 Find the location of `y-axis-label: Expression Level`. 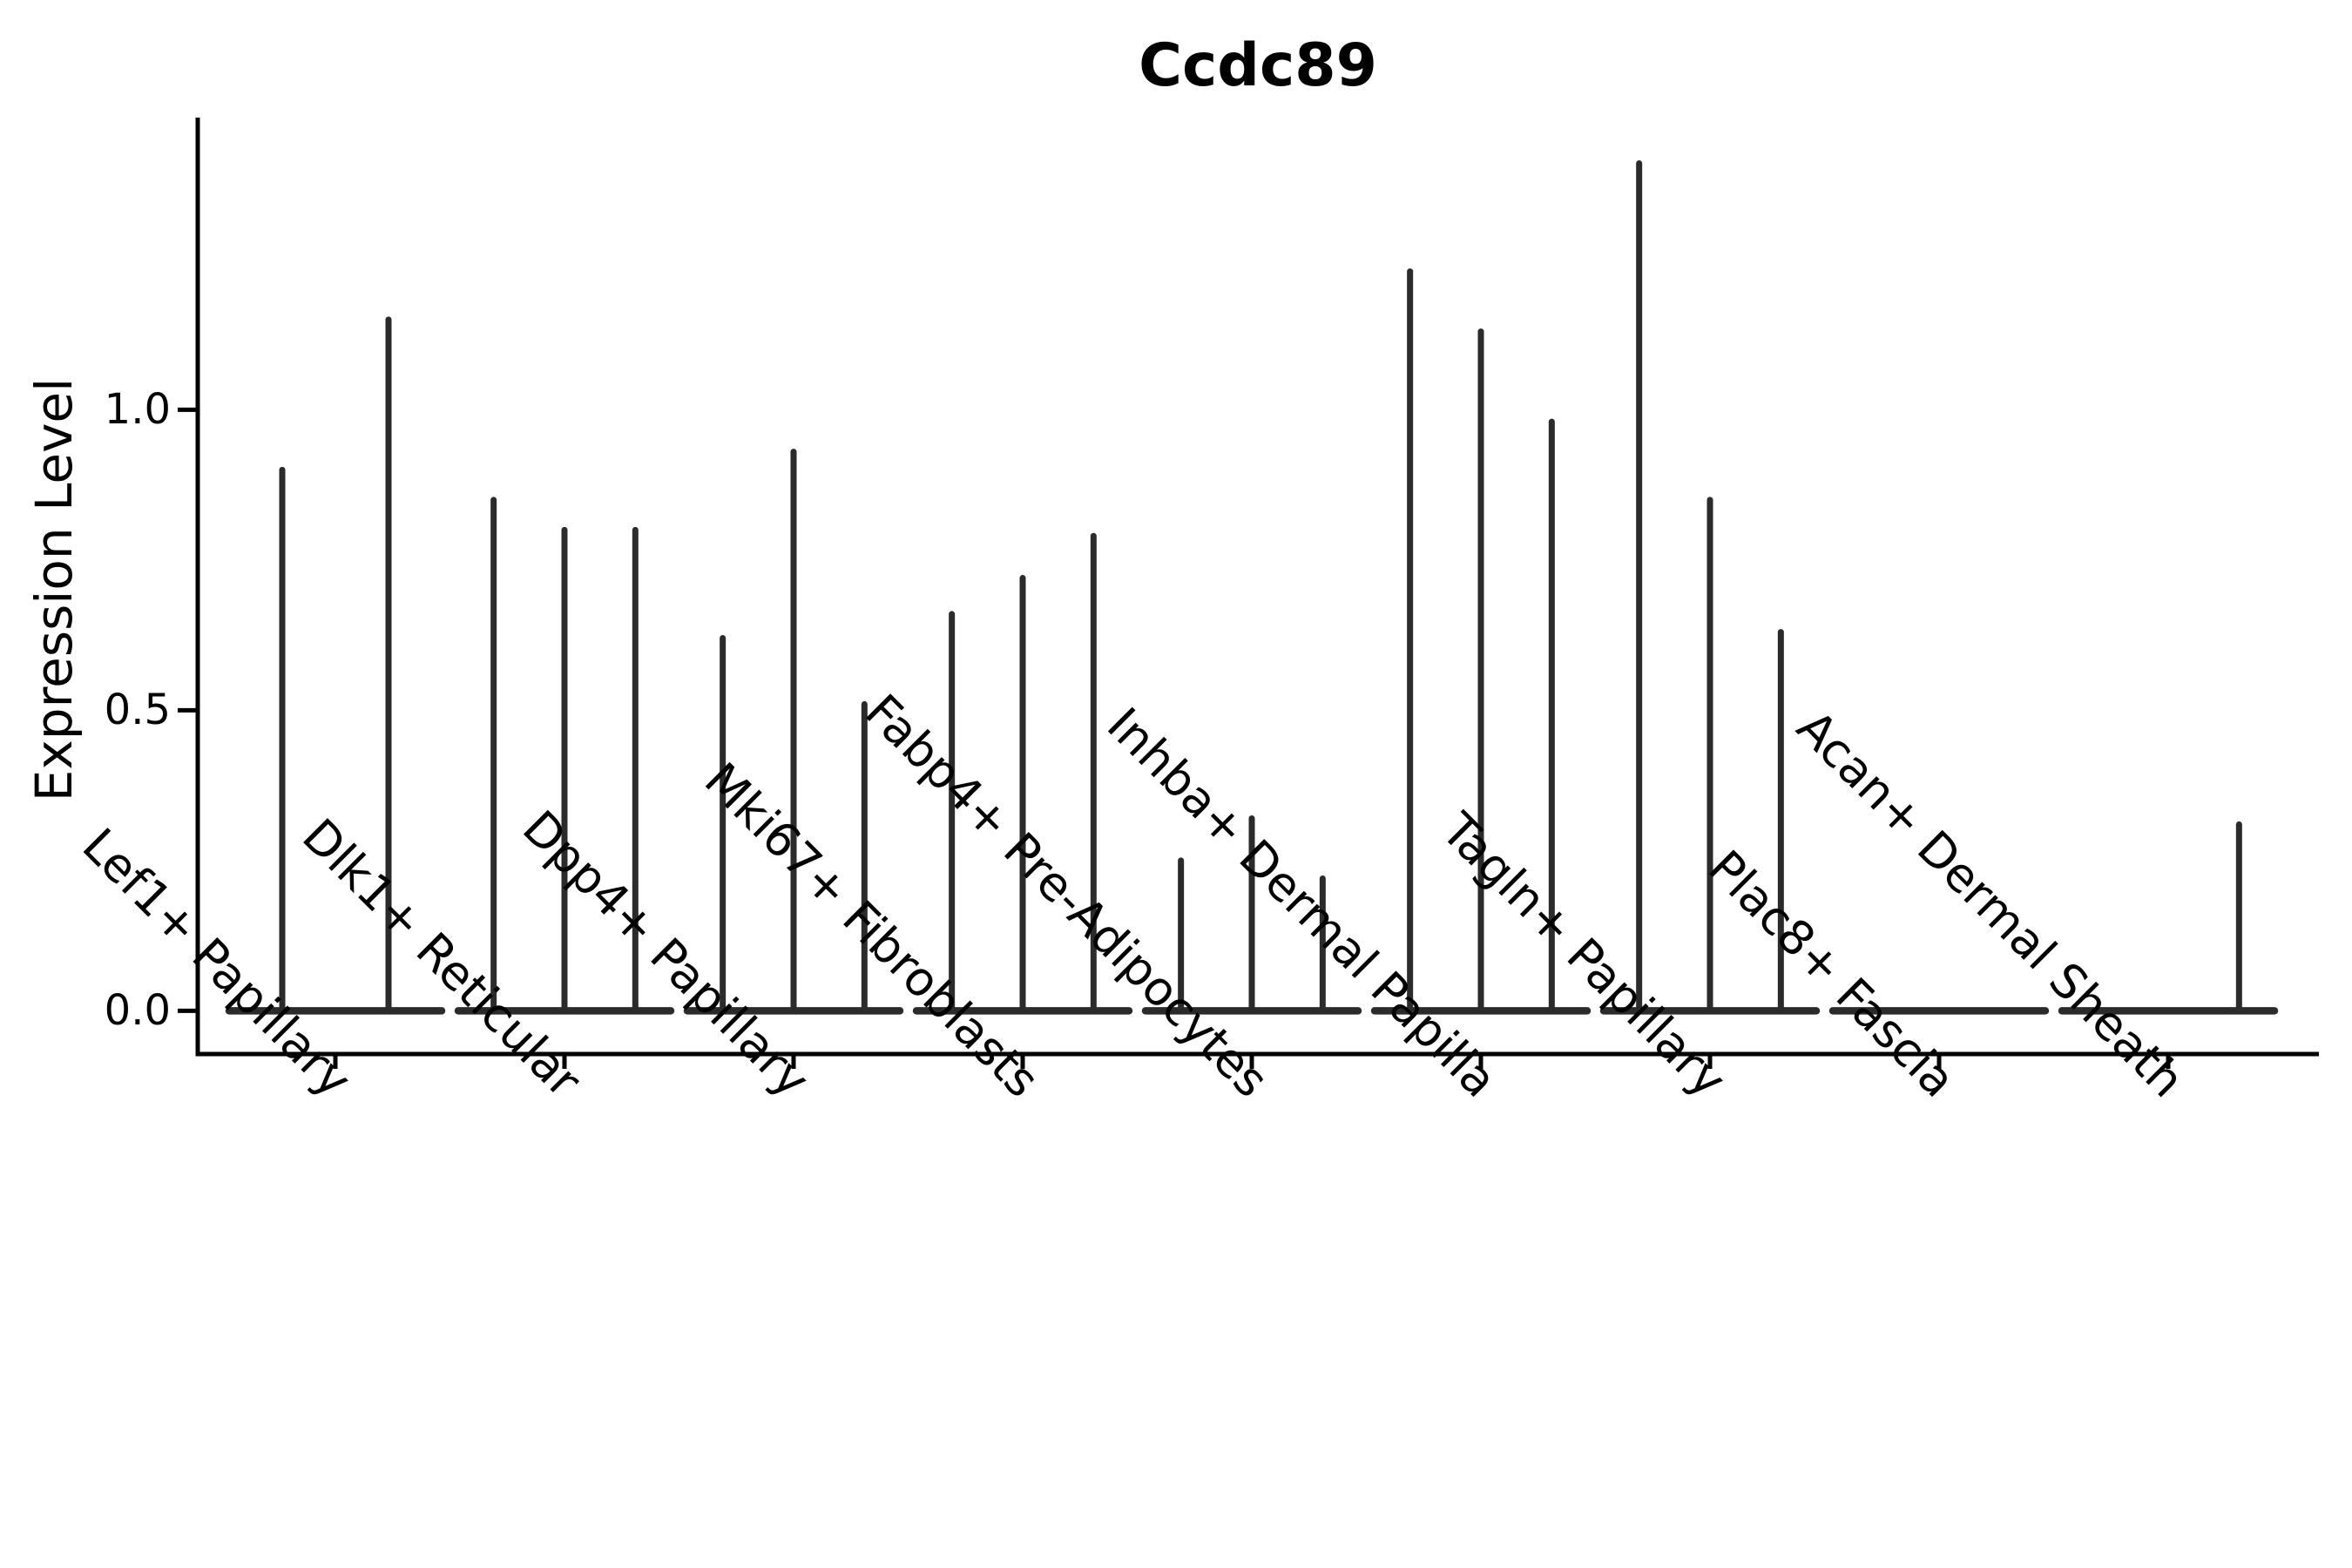

y-axis-label: Expression Level is located at coordinates (54, 589).